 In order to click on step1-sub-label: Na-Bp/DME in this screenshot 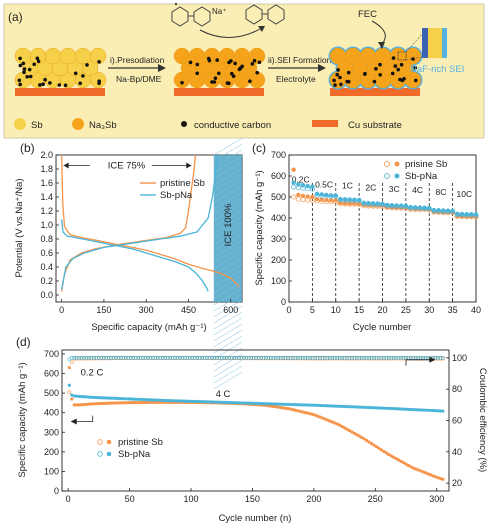, I will do `click(139, 79)`.